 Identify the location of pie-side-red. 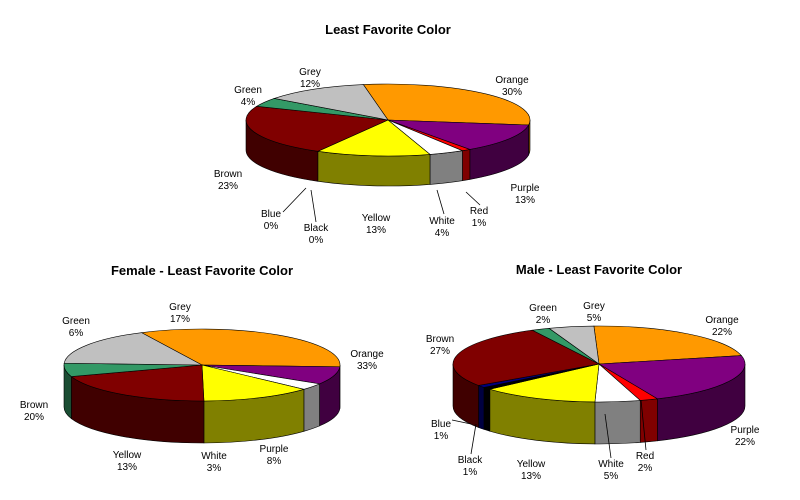
(466, 165).